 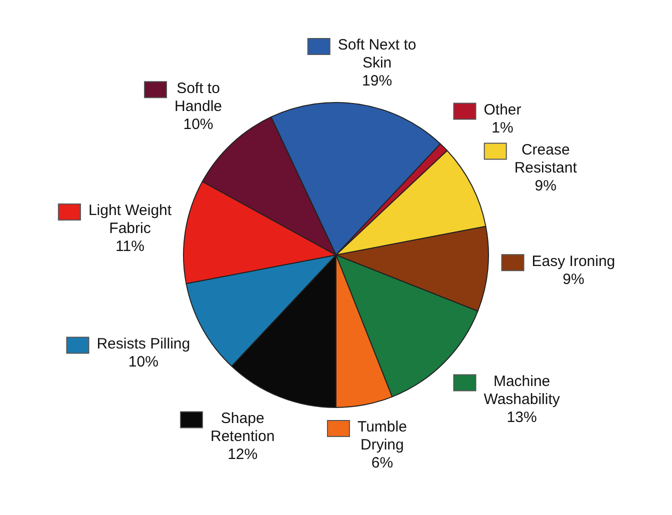 I want to click on legend-label: Soft Next to Skin, so click(x=377, y=54).